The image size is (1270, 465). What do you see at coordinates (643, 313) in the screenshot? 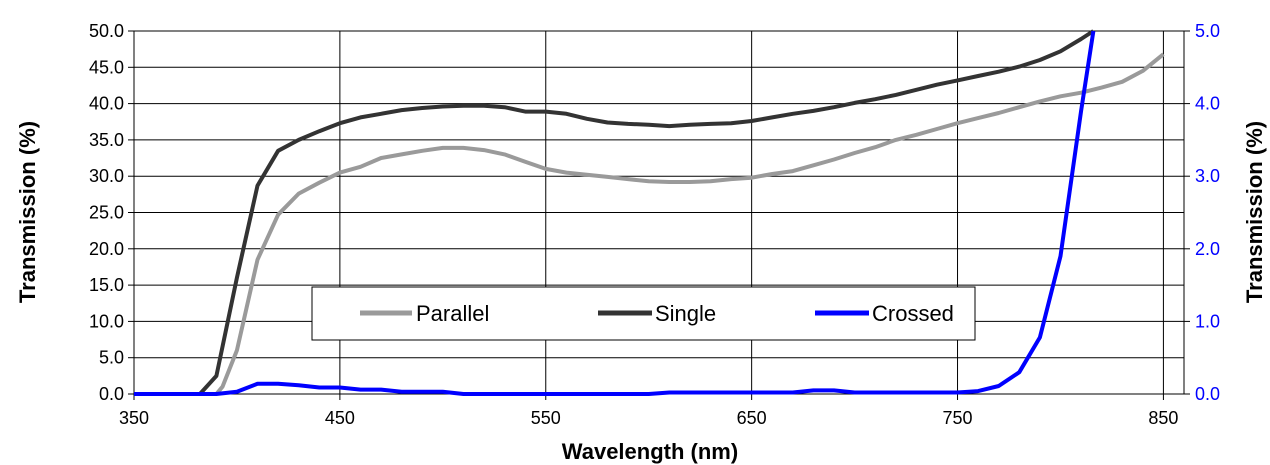
I see `legend: Parallel Single Crossed` at bounding box center [643, 313].